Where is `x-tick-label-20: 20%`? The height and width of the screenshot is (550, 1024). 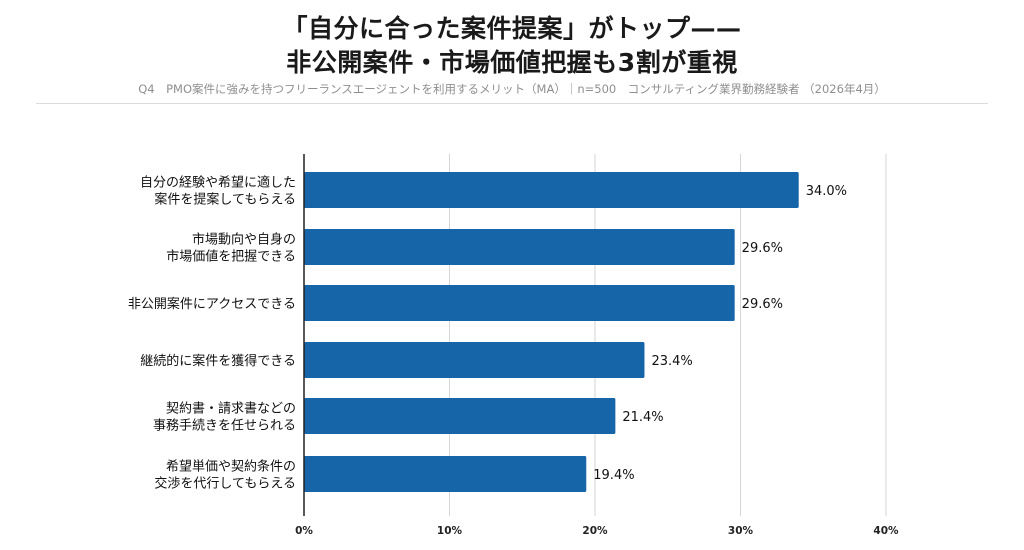
x-tick-label-20: 20% is located at coordinates (595, 531).